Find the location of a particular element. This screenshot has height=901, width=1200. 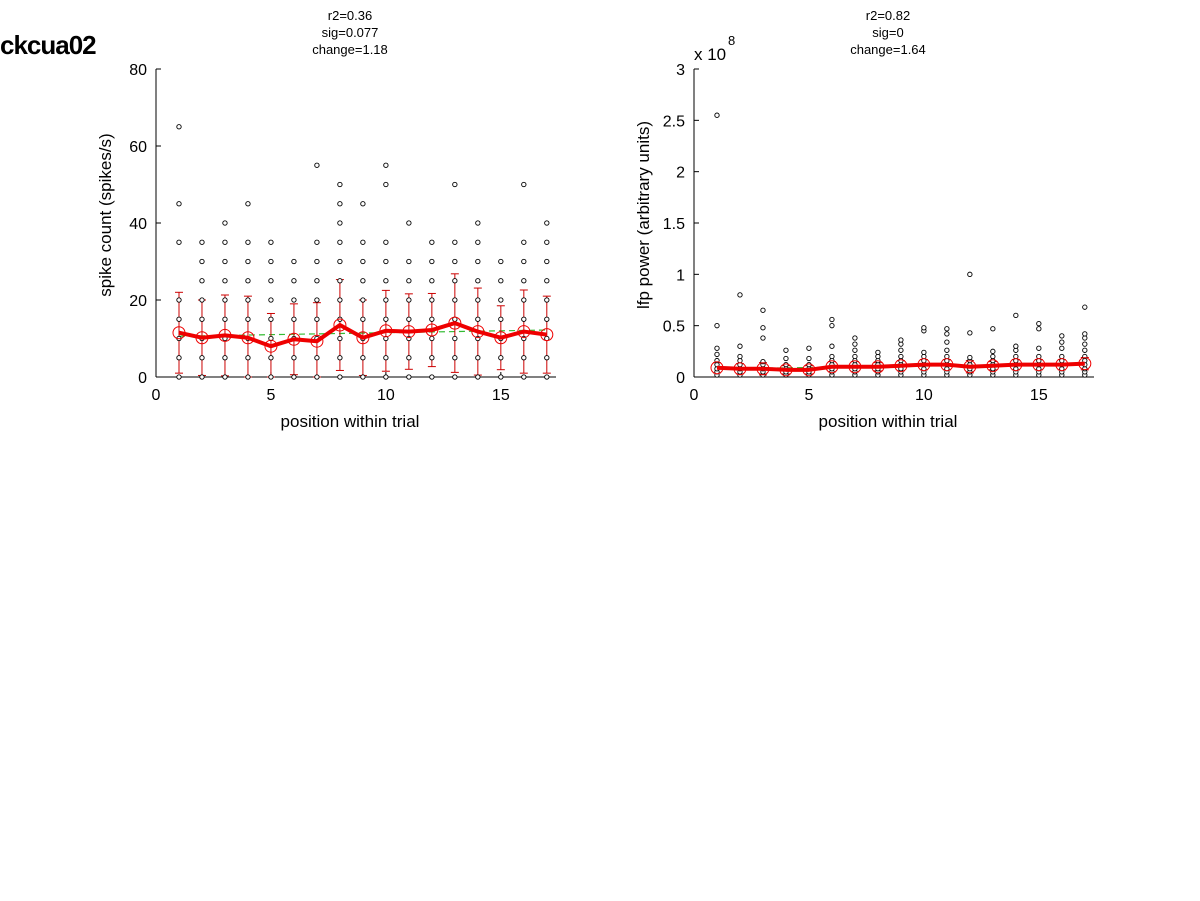

chart-title-line: change=1.18 is located at coordinates (350, 49).